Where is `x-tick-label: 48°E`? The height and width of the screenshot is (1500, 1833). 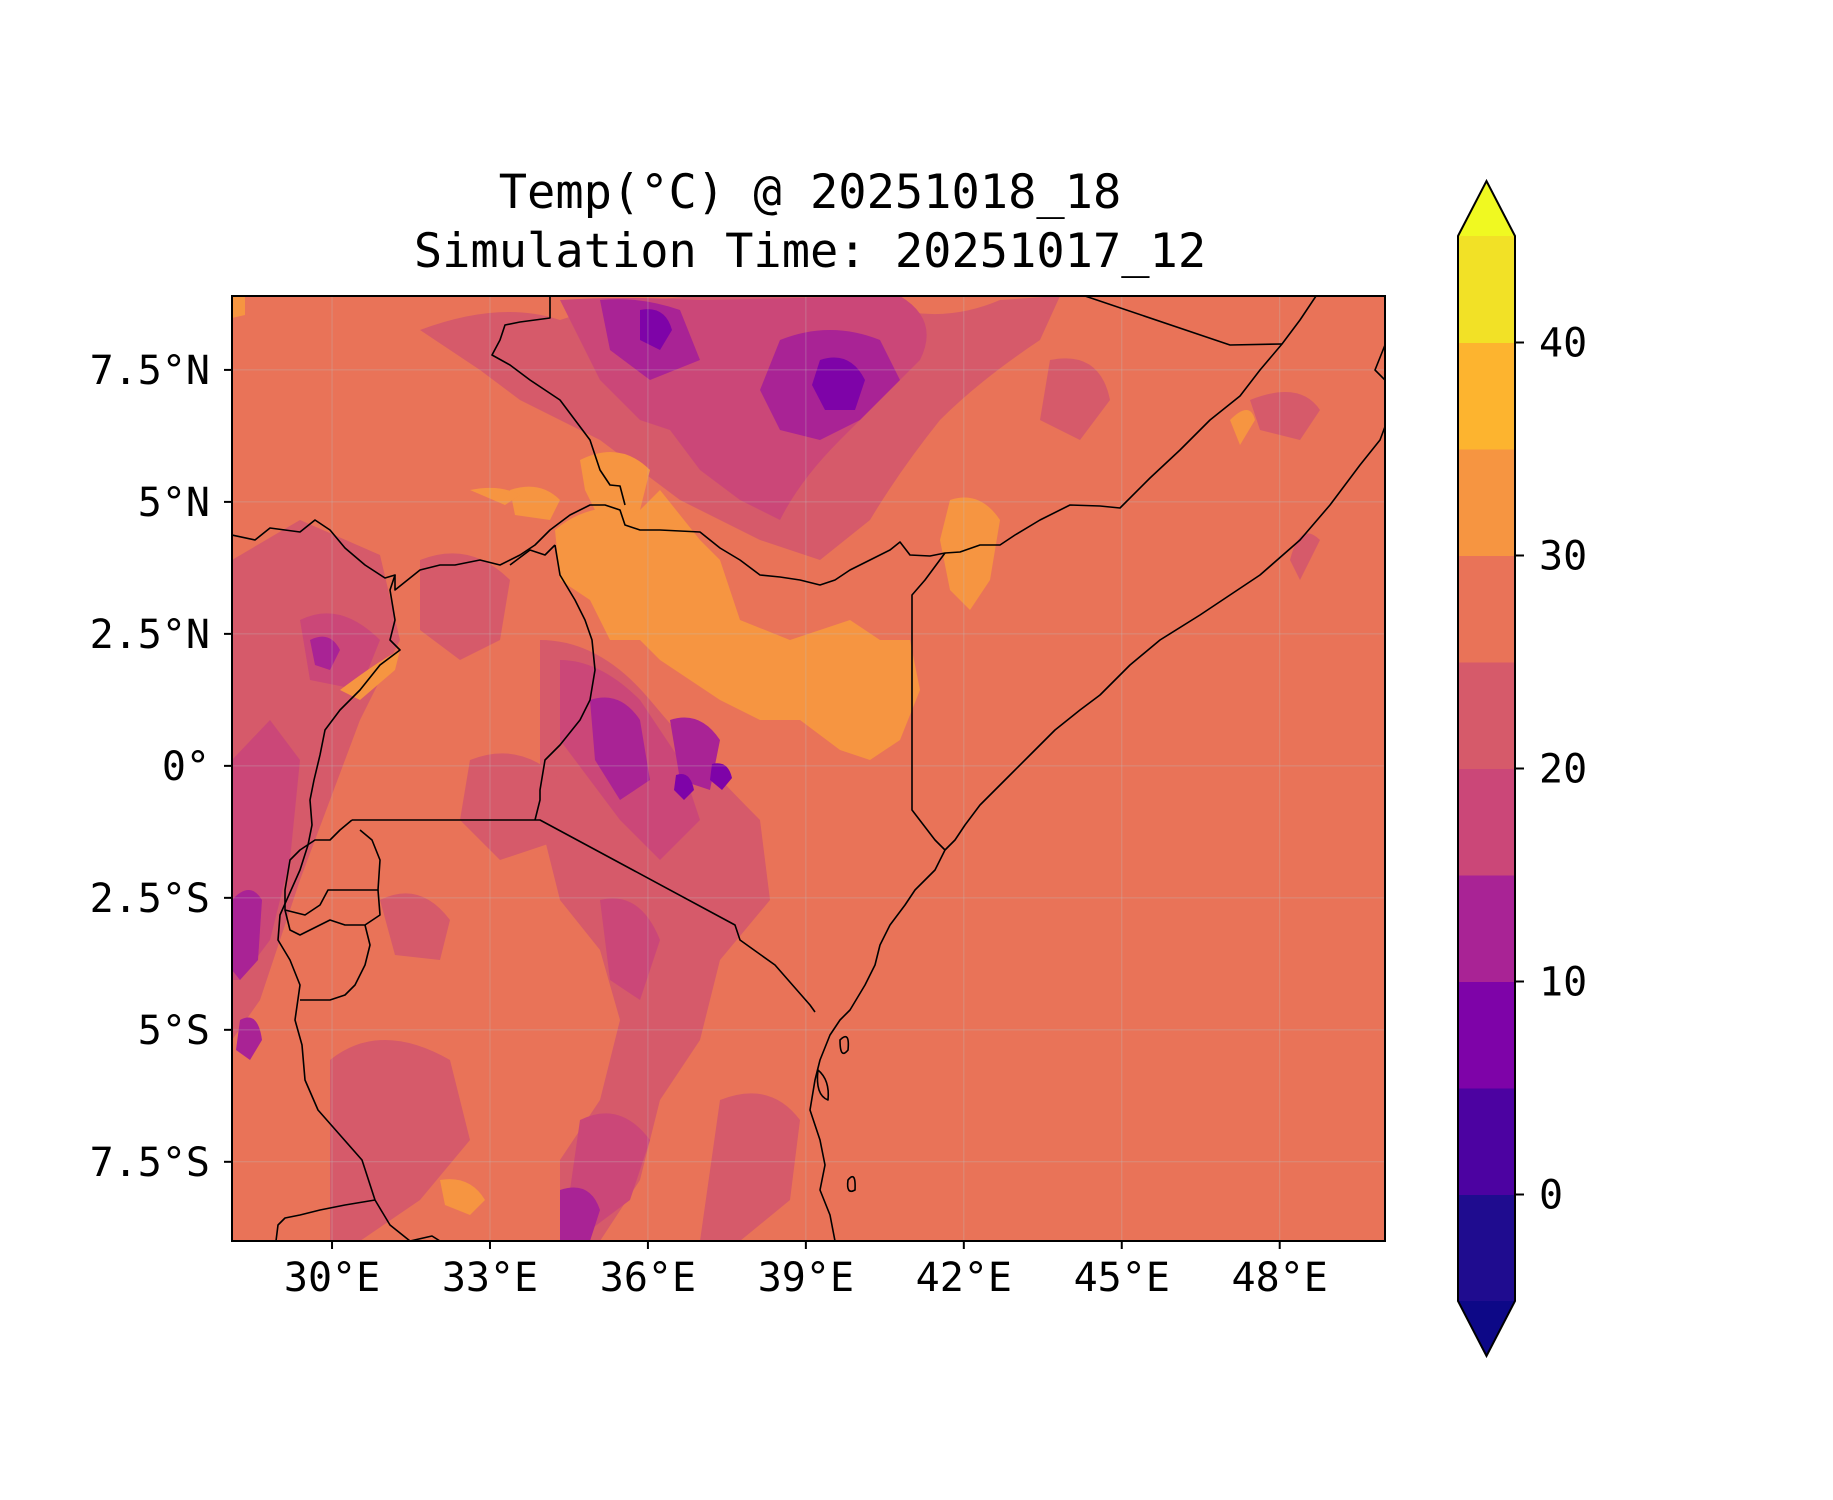 x-tick-label: 48°E is located at coordinates (1280, 1278).